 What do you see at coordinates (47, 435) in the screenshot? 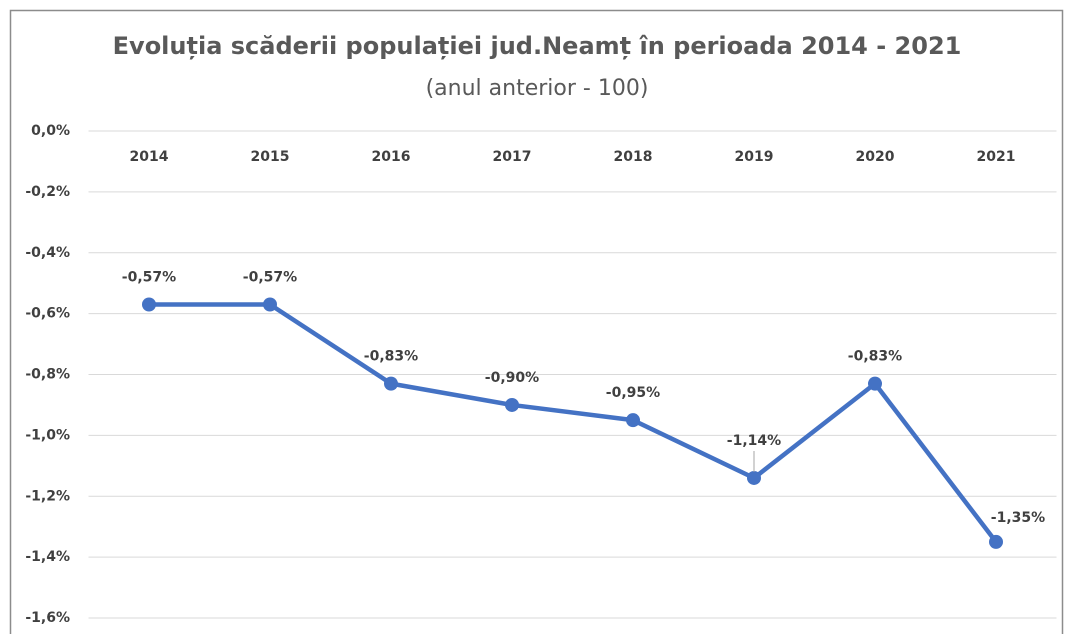
I see `y-tick-label: -1,0%` at bounding box center [47, 435].